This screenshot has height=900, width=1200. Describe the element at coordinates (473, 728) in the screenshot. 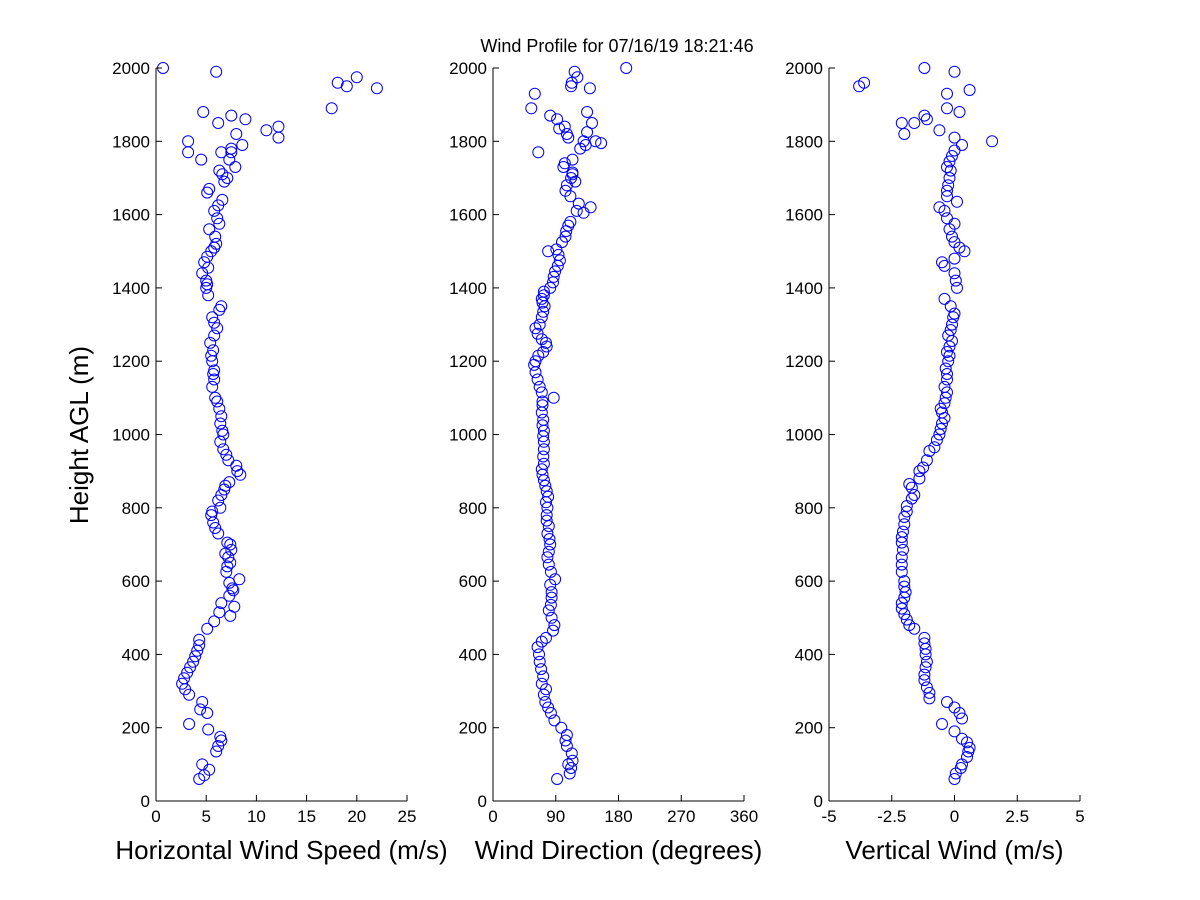

I see `y-tick-label: 200` at that location.